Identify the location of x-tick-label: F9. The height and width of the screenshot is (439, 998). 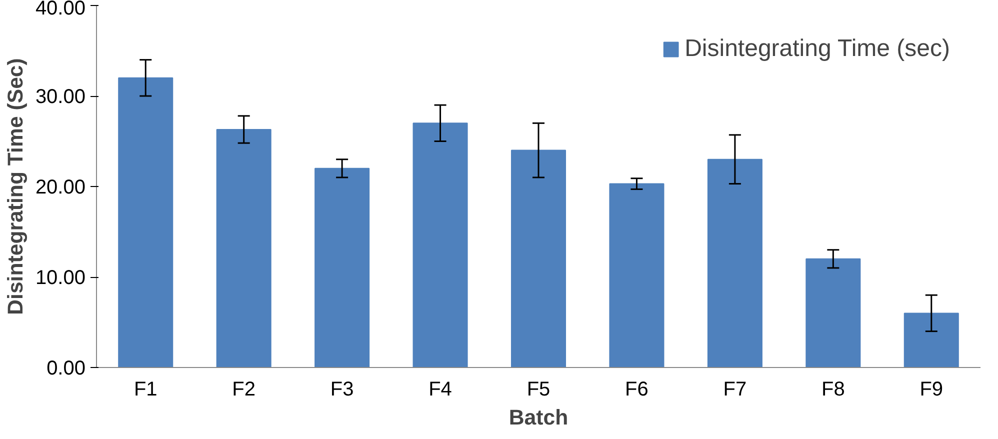
(932, 389).